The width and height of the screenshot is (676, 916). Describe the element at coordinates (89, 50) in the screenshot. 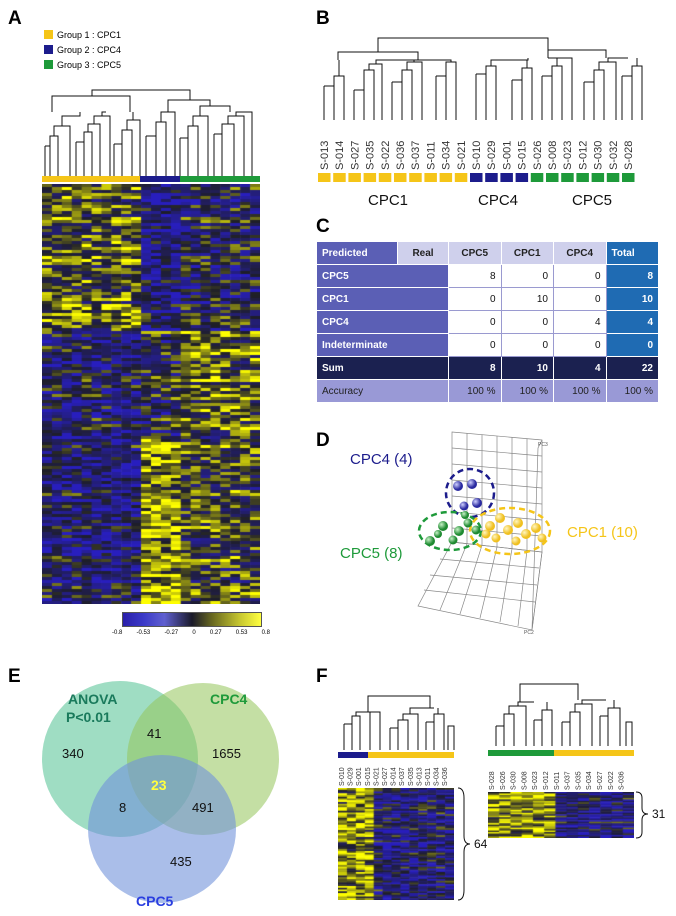

I see `legend-label: Group 2 : CPC4` at that location.